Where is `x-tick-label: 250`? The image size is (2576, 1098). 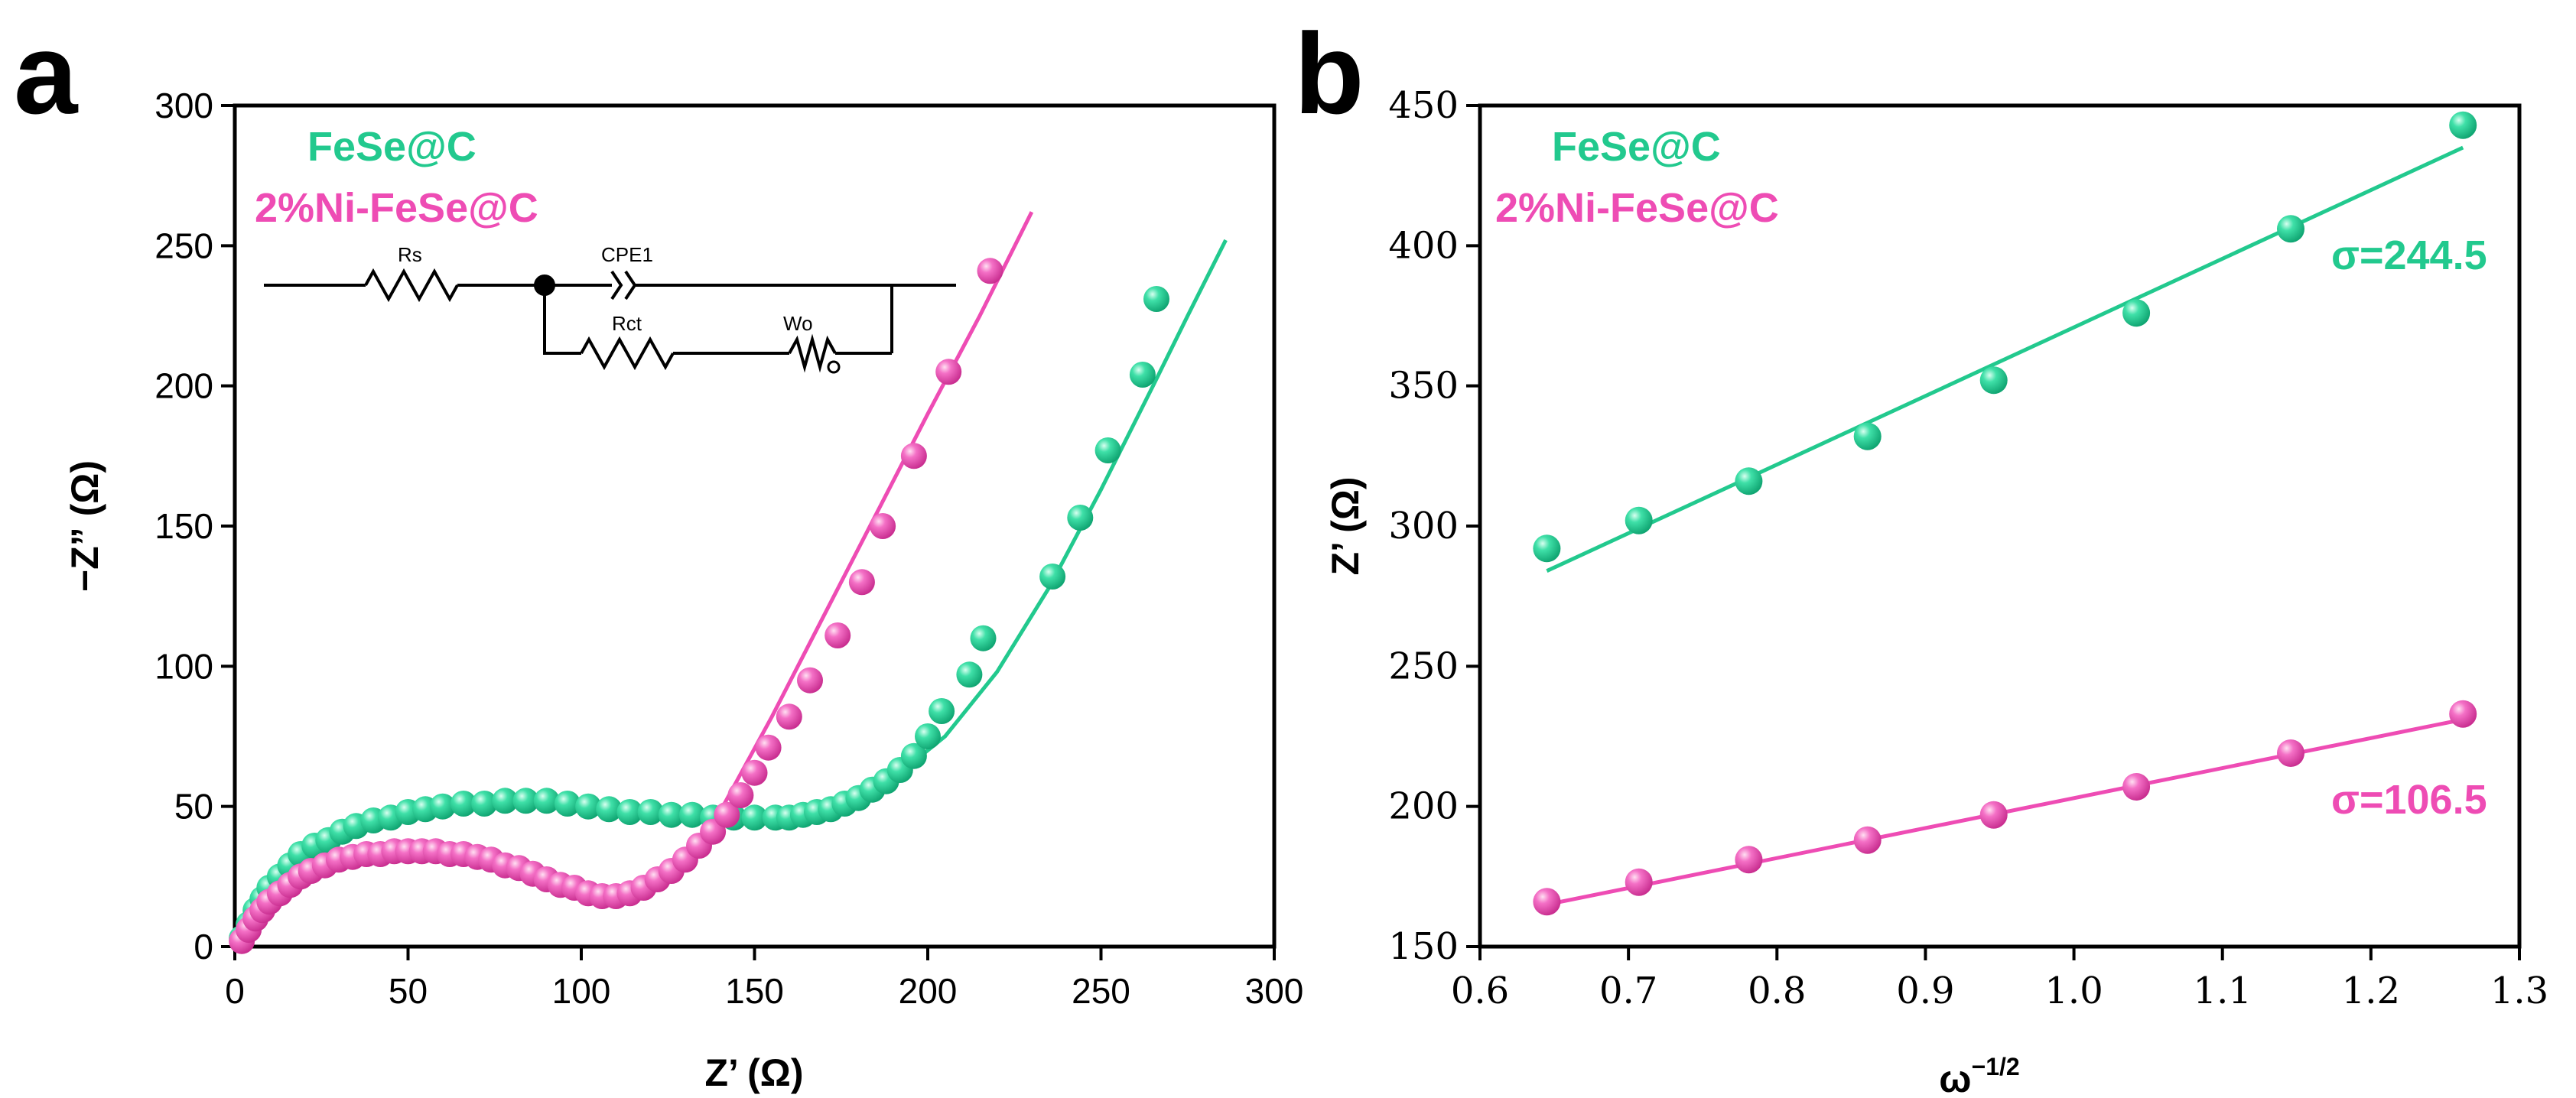
x-tick-label: 250 is located at coordinates (1101, 991).